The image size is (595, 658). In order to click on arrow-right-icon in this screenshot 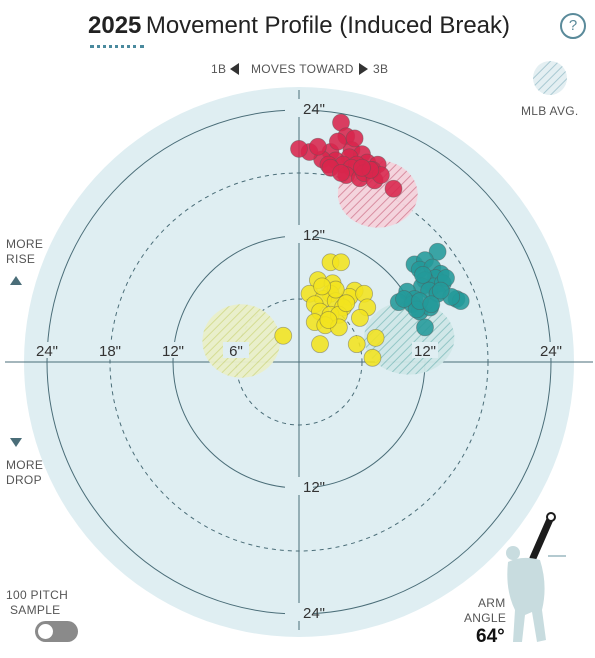, I will do `click(363, 69)`.